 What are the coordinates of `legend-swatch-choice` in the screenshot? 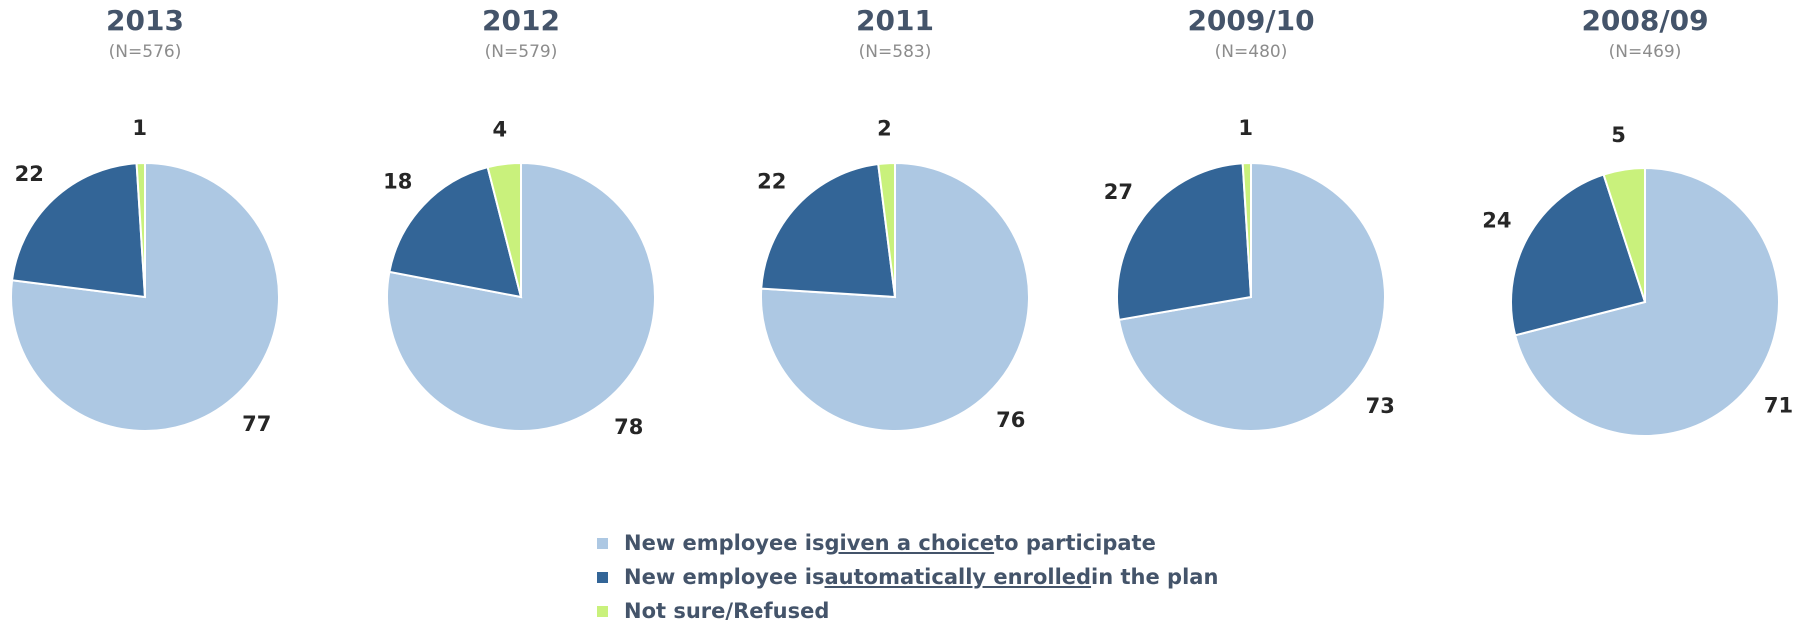 It's located at (602, 543).